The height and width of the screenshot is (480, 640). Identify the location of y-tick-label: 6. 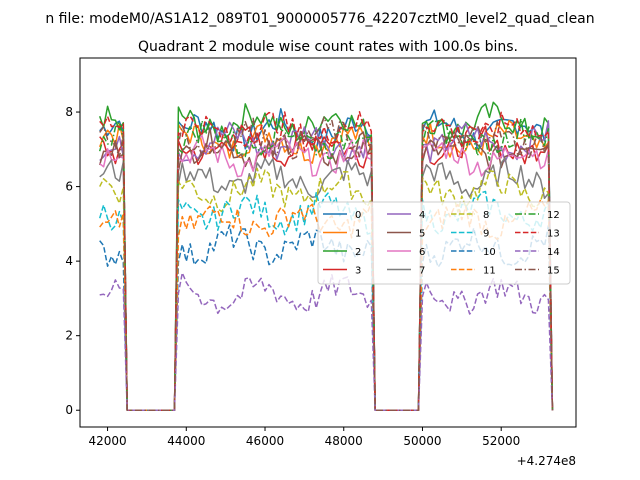
(69, 187).